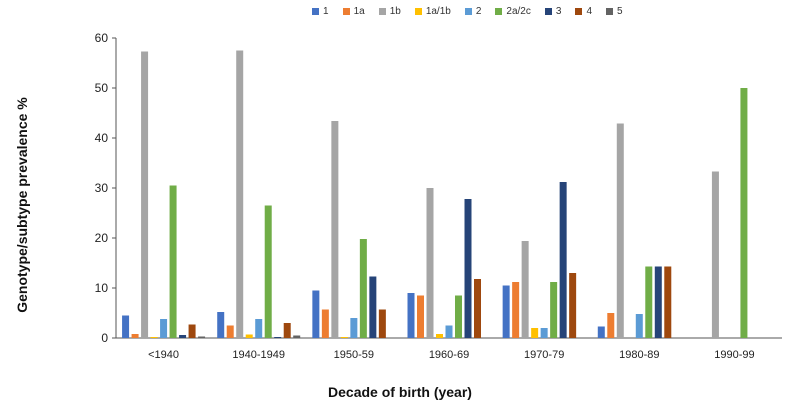 The height and width of the screenshot is (416, 800). What do you see at coordinates (104, 338) in the screenshot?
I see `y-tick-label: 0` at bounding box center [104, 338].